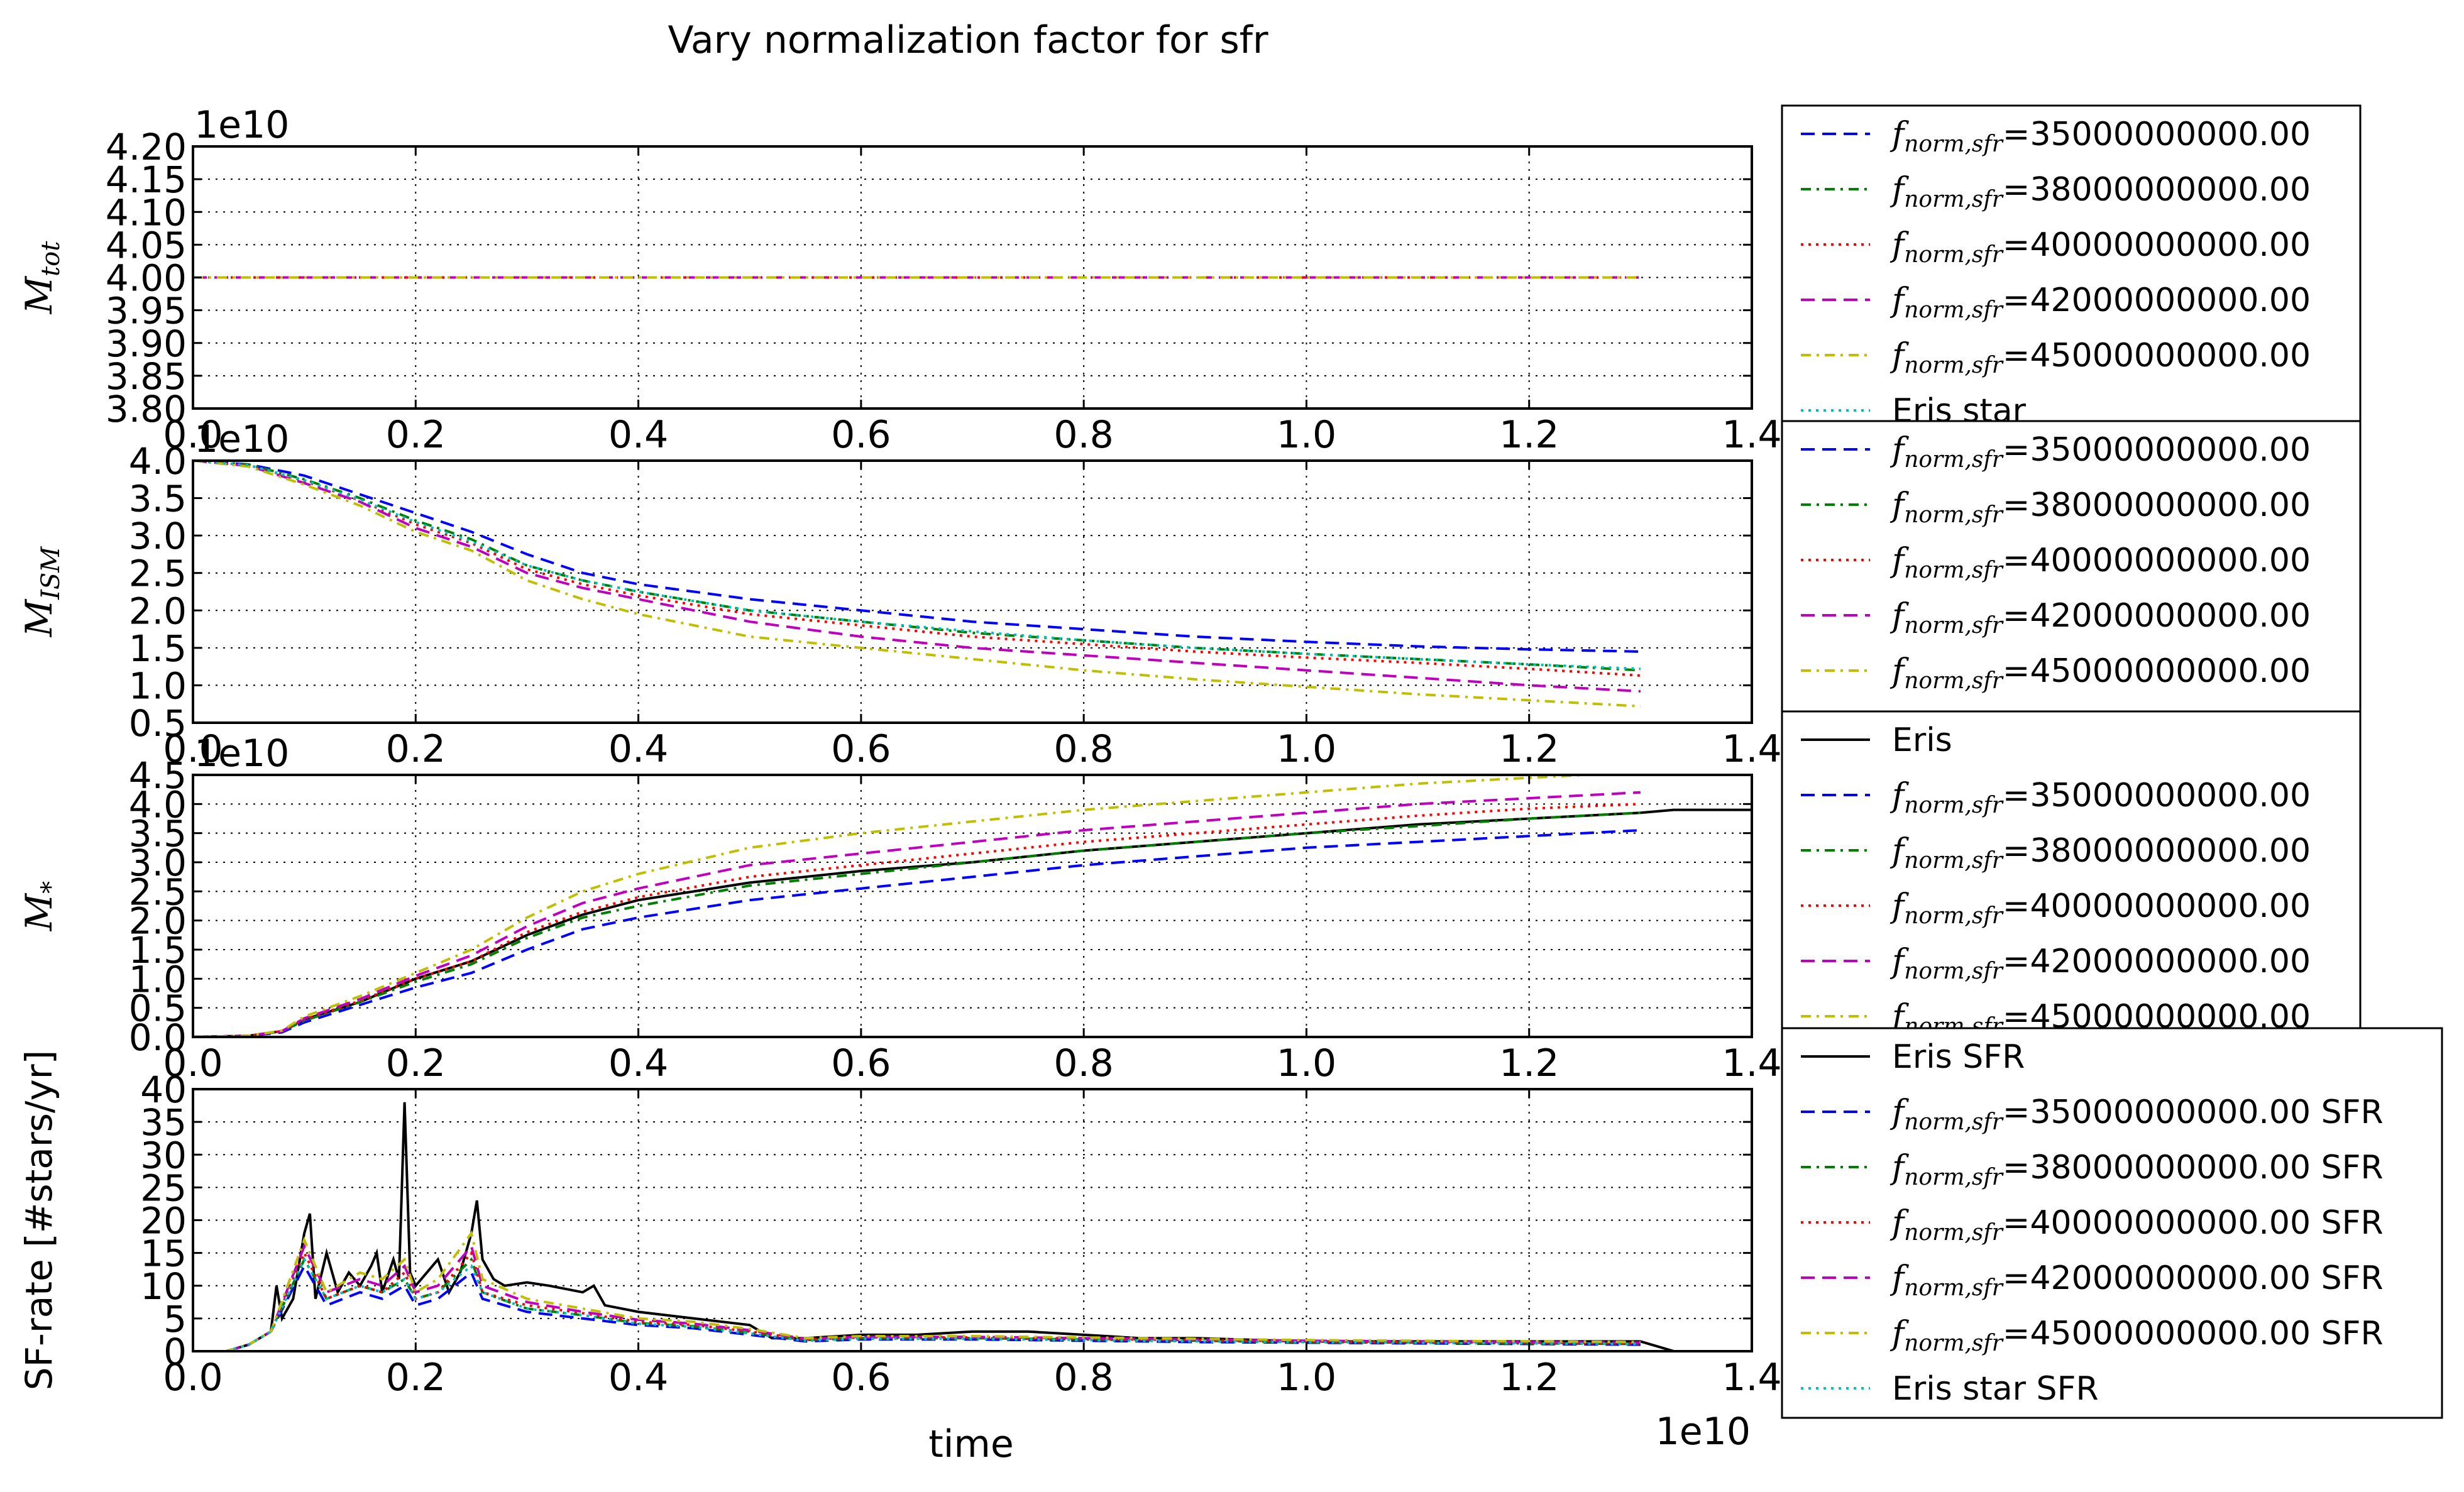  I want to click on y-tick-label: 4.05, so click(146, 245).